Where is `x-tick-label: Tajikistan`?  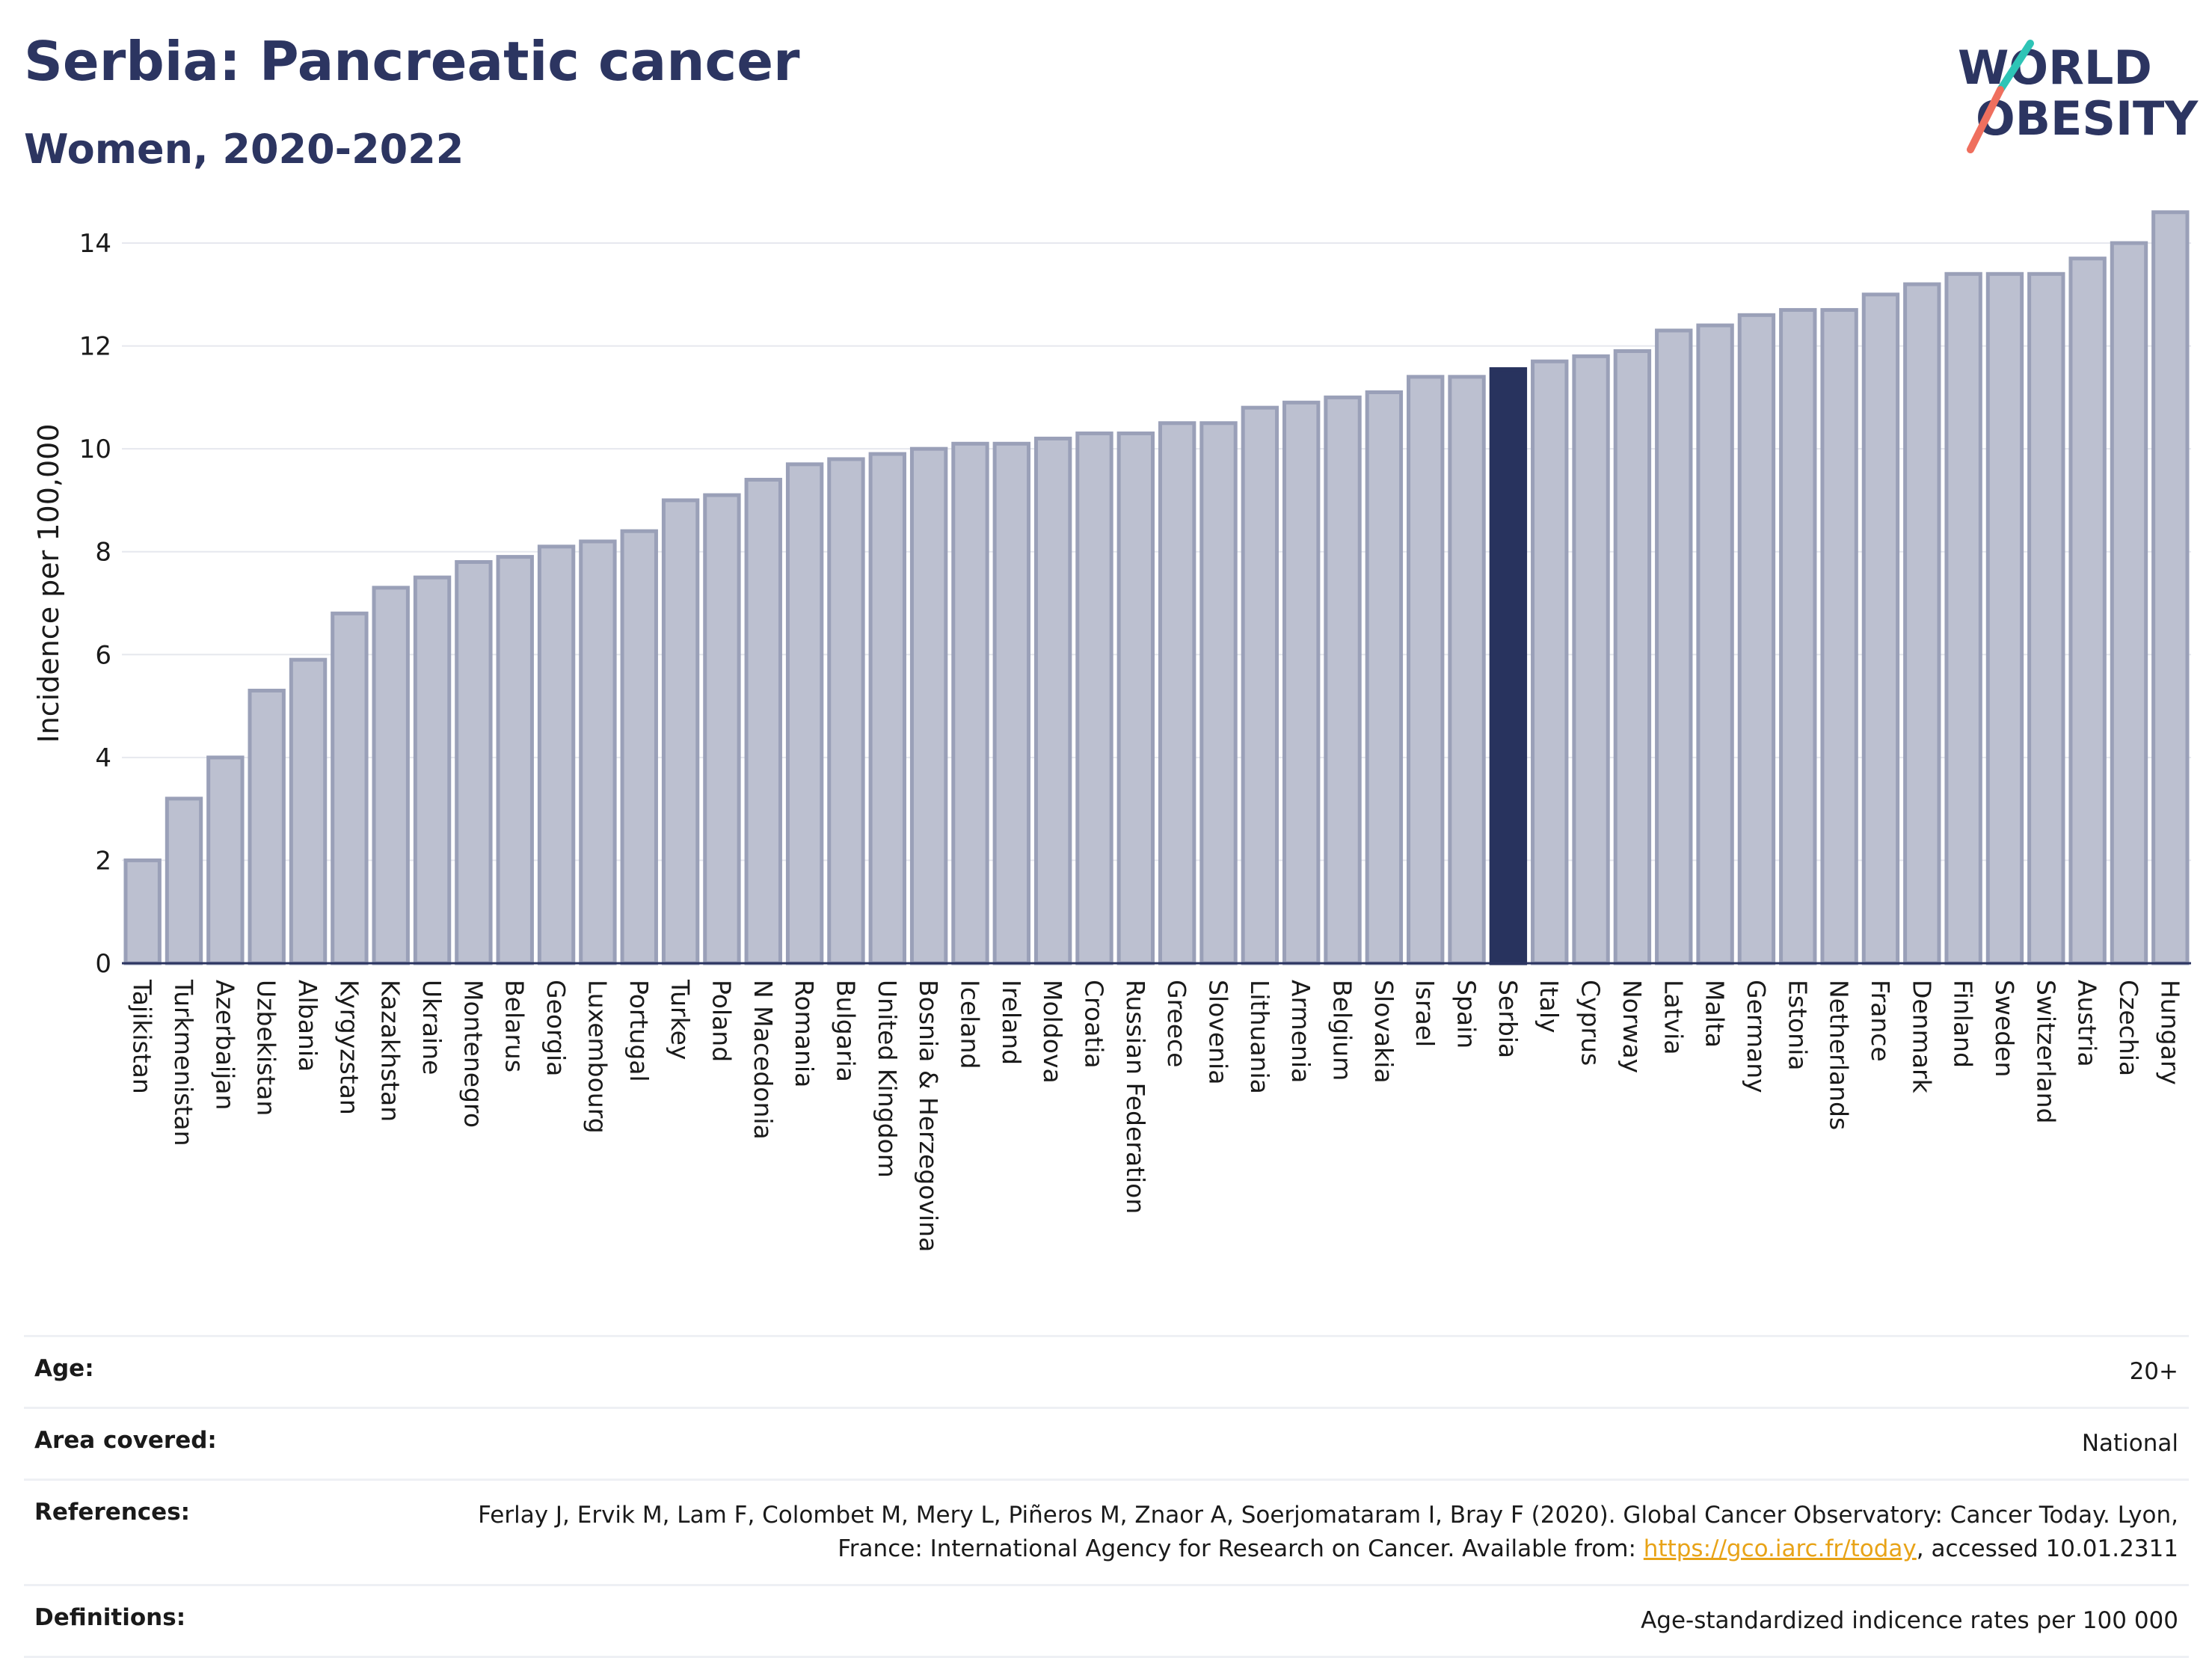
x-tick-label: Tajikistan is located at coordinates (142, 1036).